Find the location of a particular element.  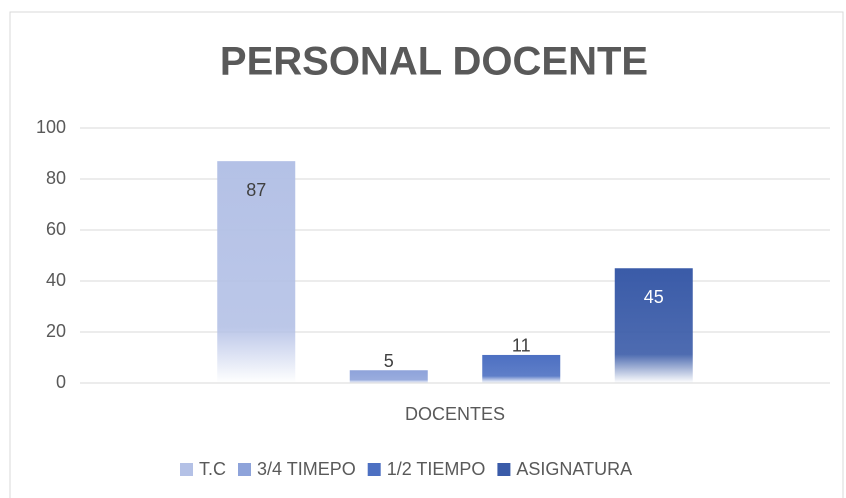

y-tick-label: 100 is located at coordinates (51, 127).